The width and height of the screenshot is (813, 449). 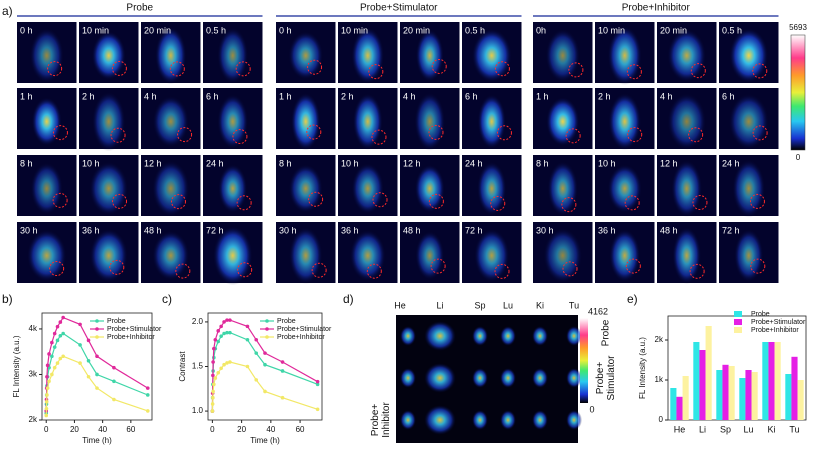 What do you see at coordinates (215, 230) in the screenshot?
I see `time-label: 72 h` at bounding box center [215, 230].